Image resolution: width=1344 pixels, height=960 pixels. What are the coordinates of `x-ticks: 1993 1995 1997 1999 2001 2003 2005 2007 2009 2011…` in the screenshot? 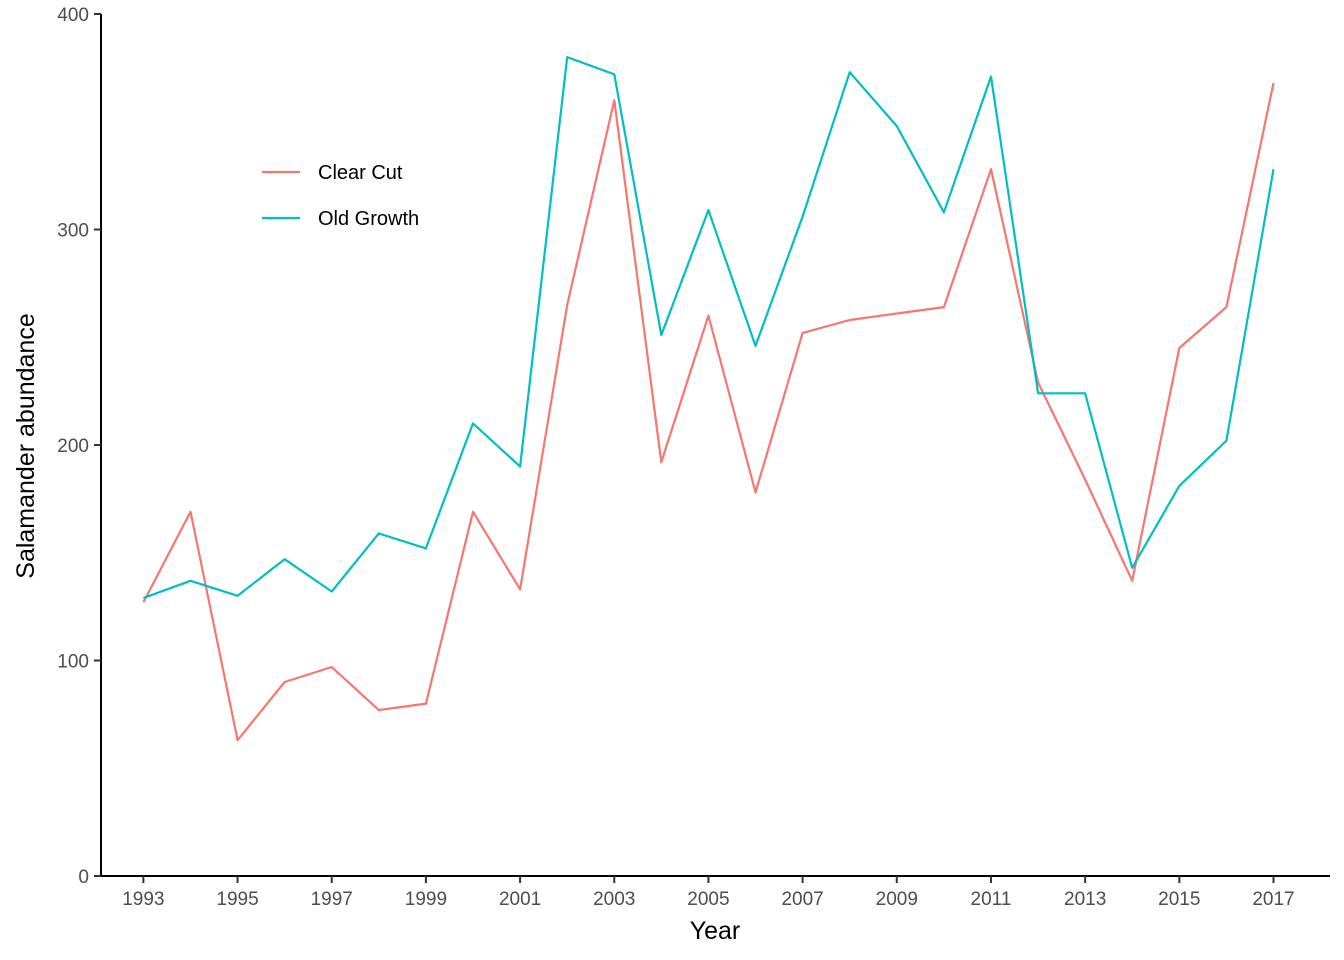 It's located at (708, 893).